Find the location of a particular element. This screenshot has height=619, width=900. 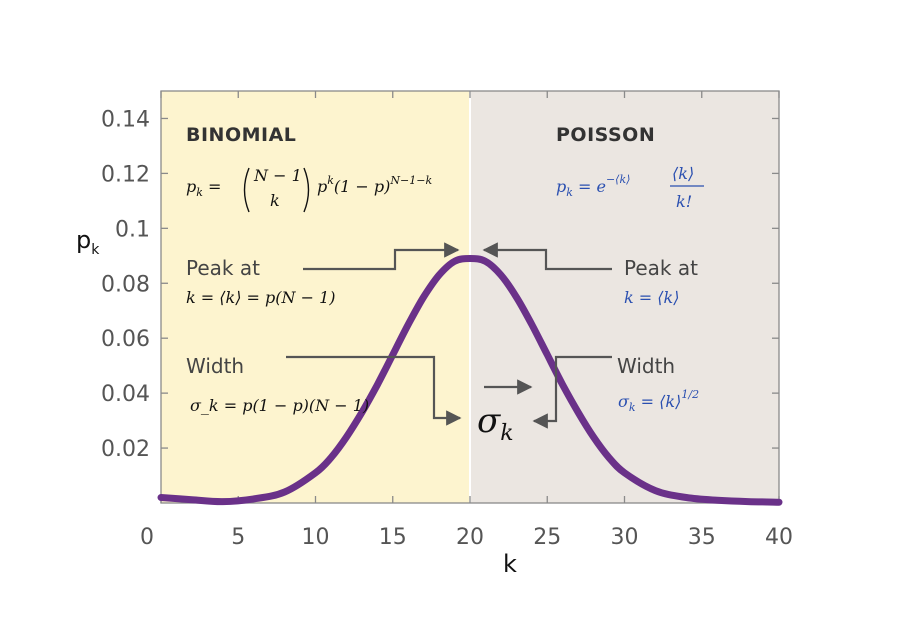

poisson-title: POISSON is located at coordinates (605, 135).